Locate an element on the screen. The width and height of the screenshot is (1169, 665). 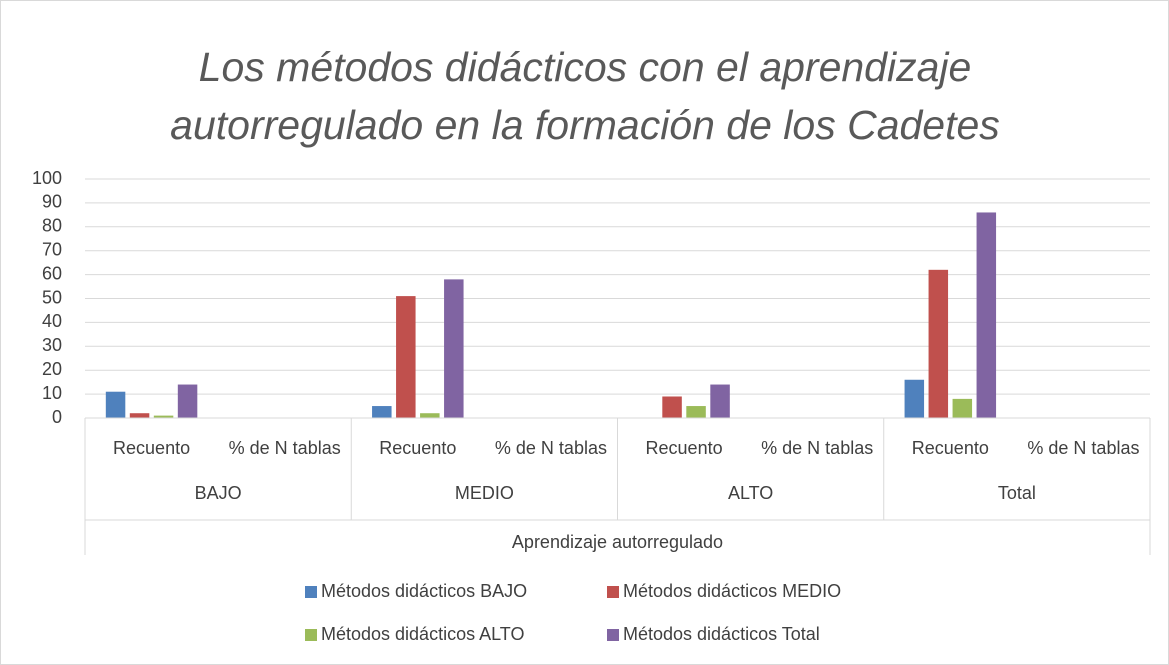
y-tick-label: 80 is located at coordinates (52, 226).